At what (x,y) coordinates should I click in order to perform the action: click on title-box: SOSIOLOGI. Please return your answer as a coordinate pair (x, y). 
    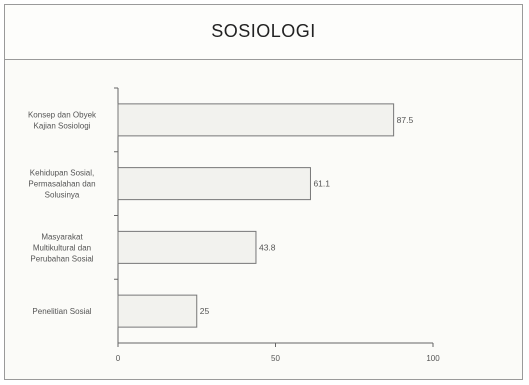
    Looking at the image, I should click on (263, 32).